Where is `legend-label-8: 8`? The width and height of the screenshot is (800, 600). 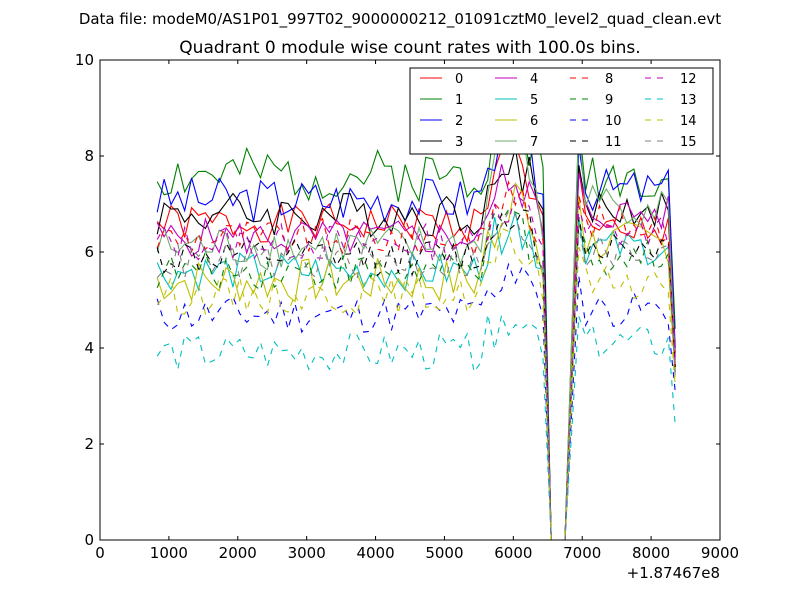 legend-label-8: 8 is located at coordinates (609, 79).